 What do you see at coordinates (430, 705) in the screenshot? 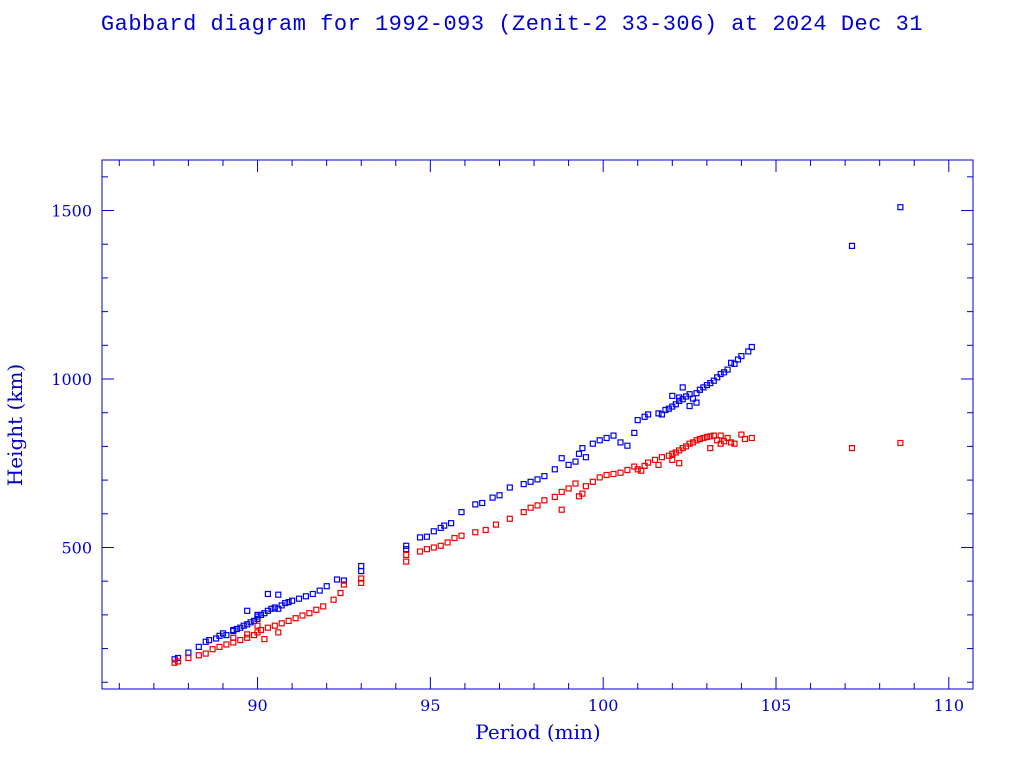
I see `x-tick-label: 95` at bounding box center [430, 705].